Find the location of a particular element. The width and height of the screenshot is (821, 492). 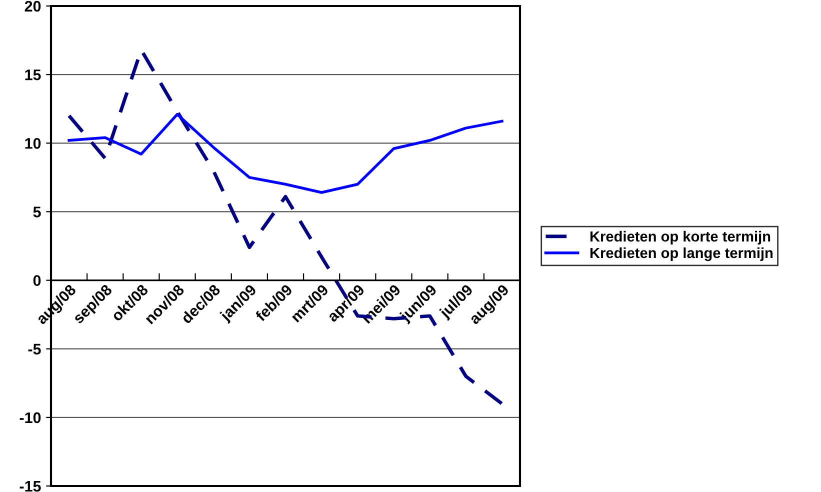

legend-label: Kredieten op lange termijn is located at coordinates (681, 254).